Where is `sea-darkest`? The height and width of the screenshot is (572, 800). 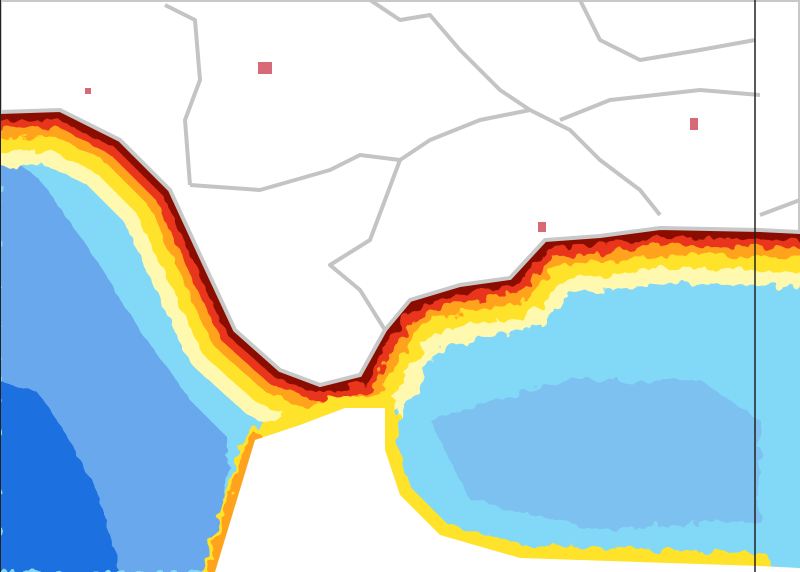 sea-darkest is located at coordinates (60, 476).